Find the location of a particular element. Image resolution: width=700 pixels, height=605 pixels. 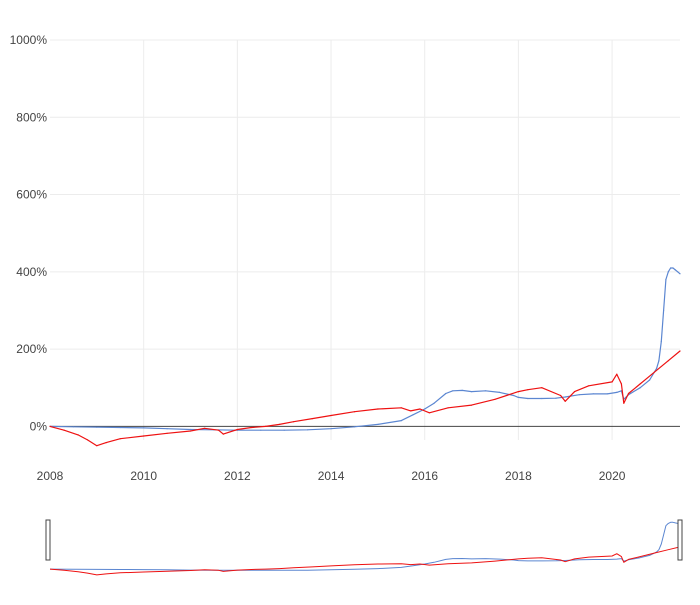

x-tick-label: 2010 is located at coordinates (143, 476).